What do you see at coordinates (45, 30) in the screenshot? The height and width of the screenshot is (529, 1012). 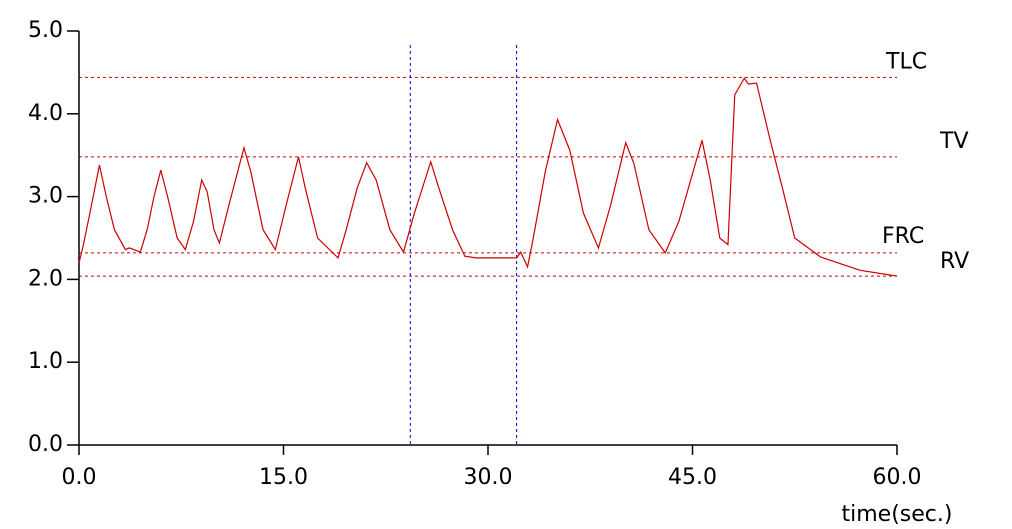 I see `y-tick-label: 5.0` at bounding box center [45, 30].